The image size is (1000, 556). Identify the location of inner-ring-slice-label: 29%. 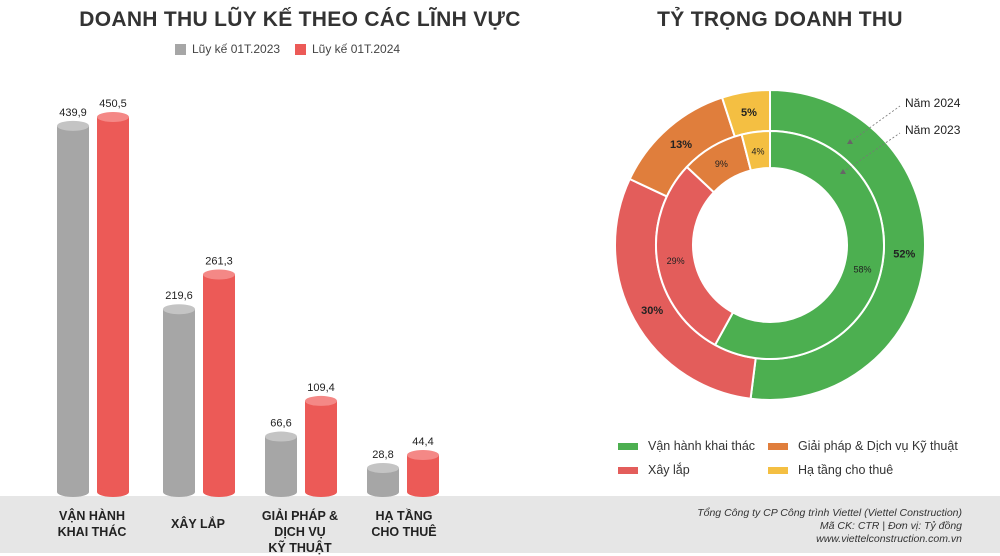
(676, 261).